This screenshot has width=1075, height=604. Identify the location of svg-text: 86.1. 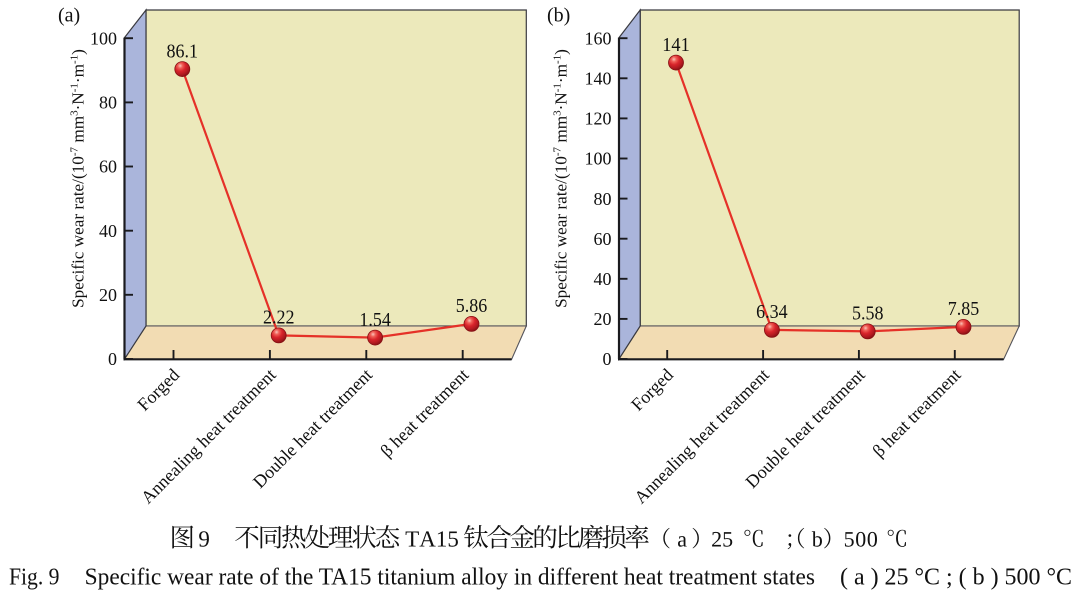
(183, 51).